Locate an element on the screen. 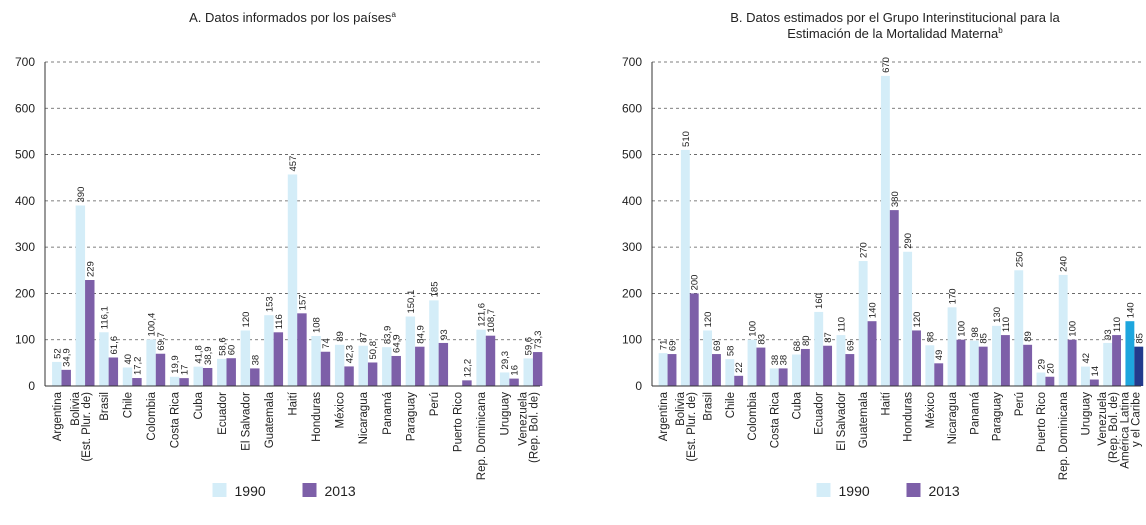 The height and width of the screenshot is (525, 1146). value-label: 71 is located at coordinates (664, 345).